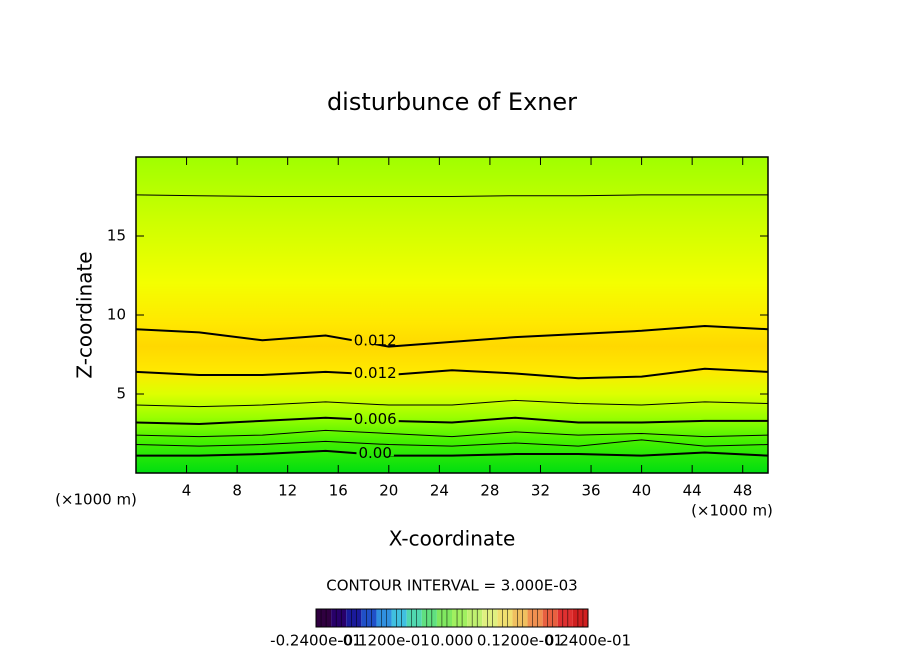  Describe the element at coordinates (520, 641) in the screenshot. I see `colorbar-label: 0.1200e-01` at that location.